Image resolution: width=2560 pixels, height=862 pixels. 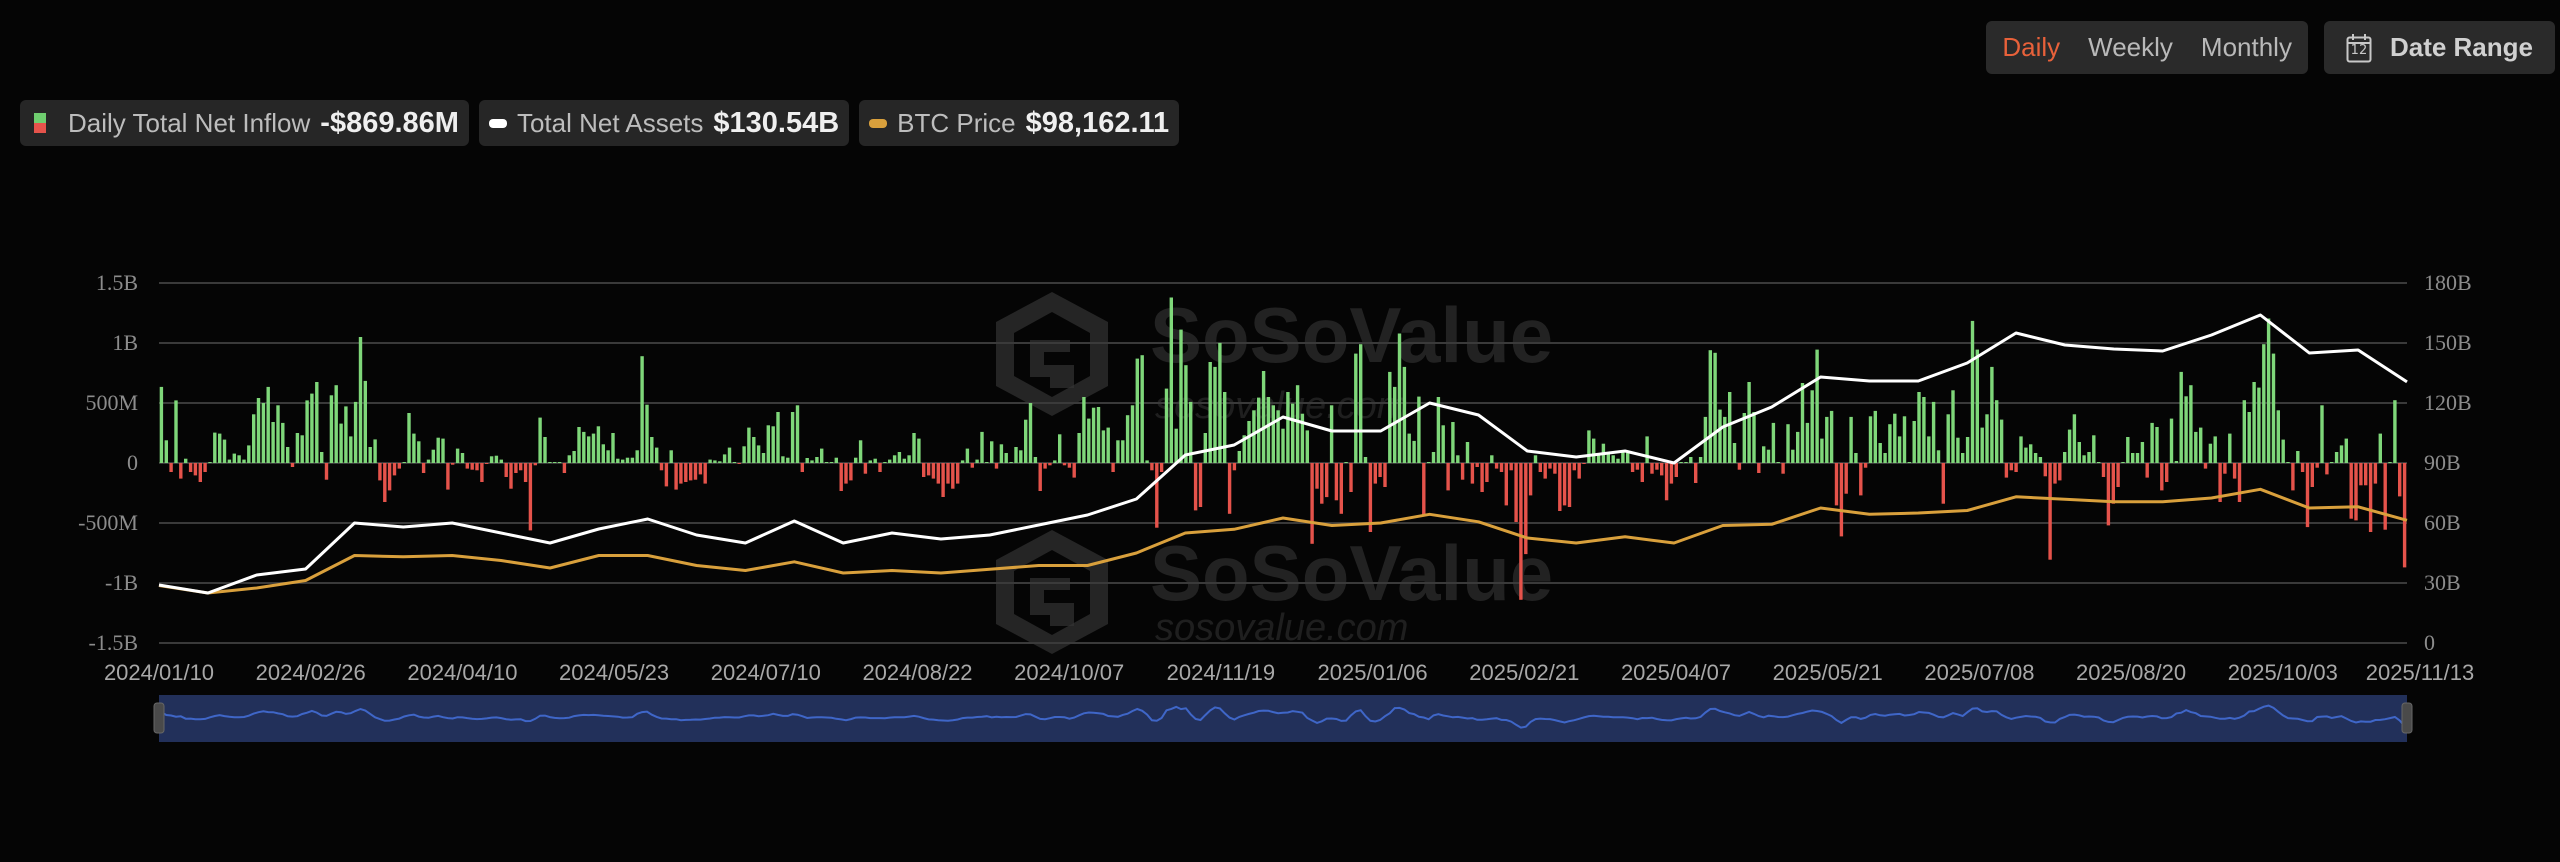 I want to click on legend-daily-net-inflow: Daily Total Net Inflow -$869.86M, so click(x=244, y=123).